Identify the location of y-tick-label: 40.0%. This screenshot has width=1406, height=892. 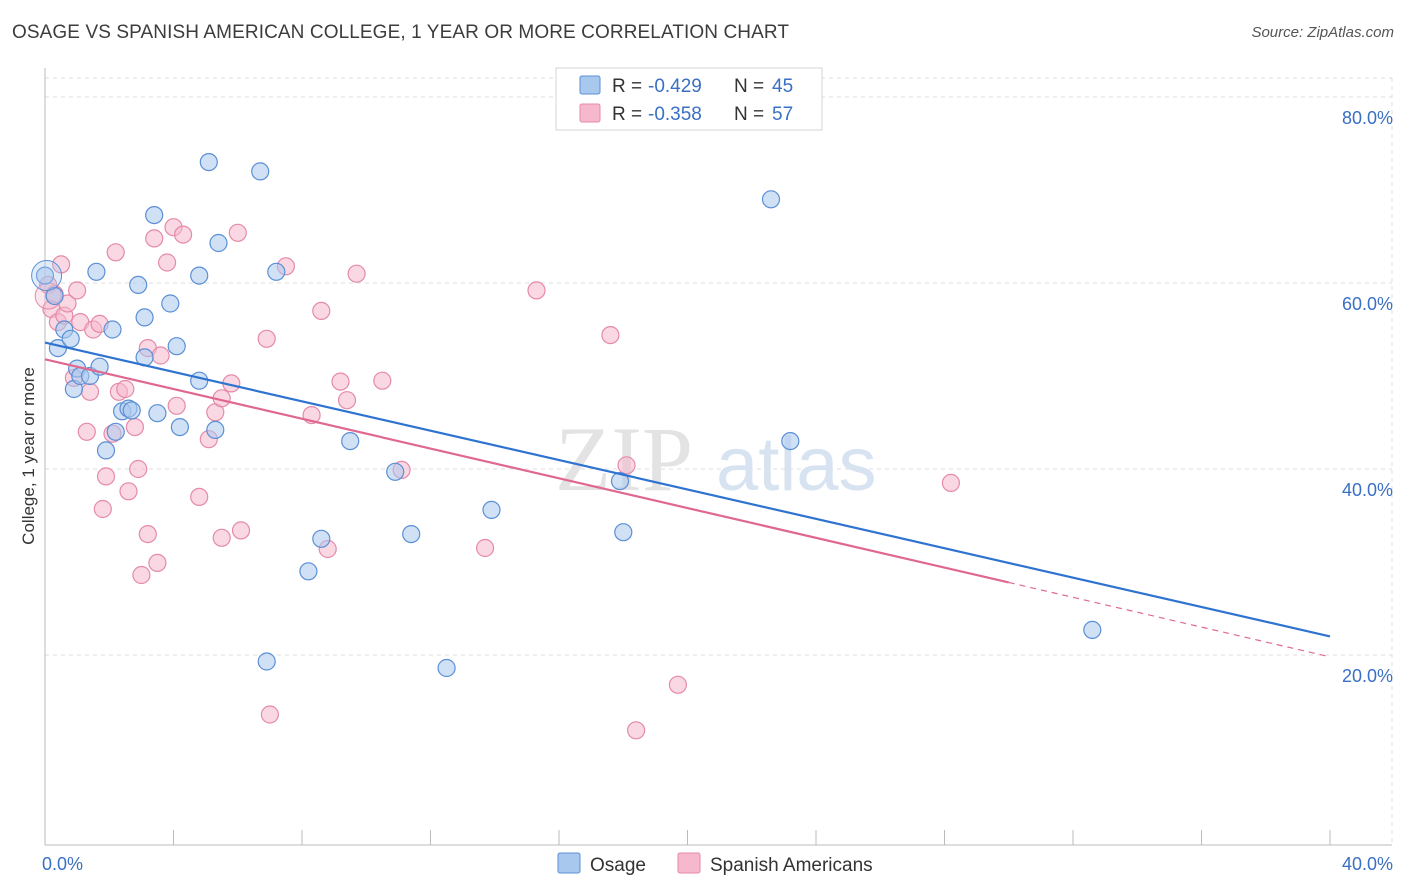
(1367, 490).